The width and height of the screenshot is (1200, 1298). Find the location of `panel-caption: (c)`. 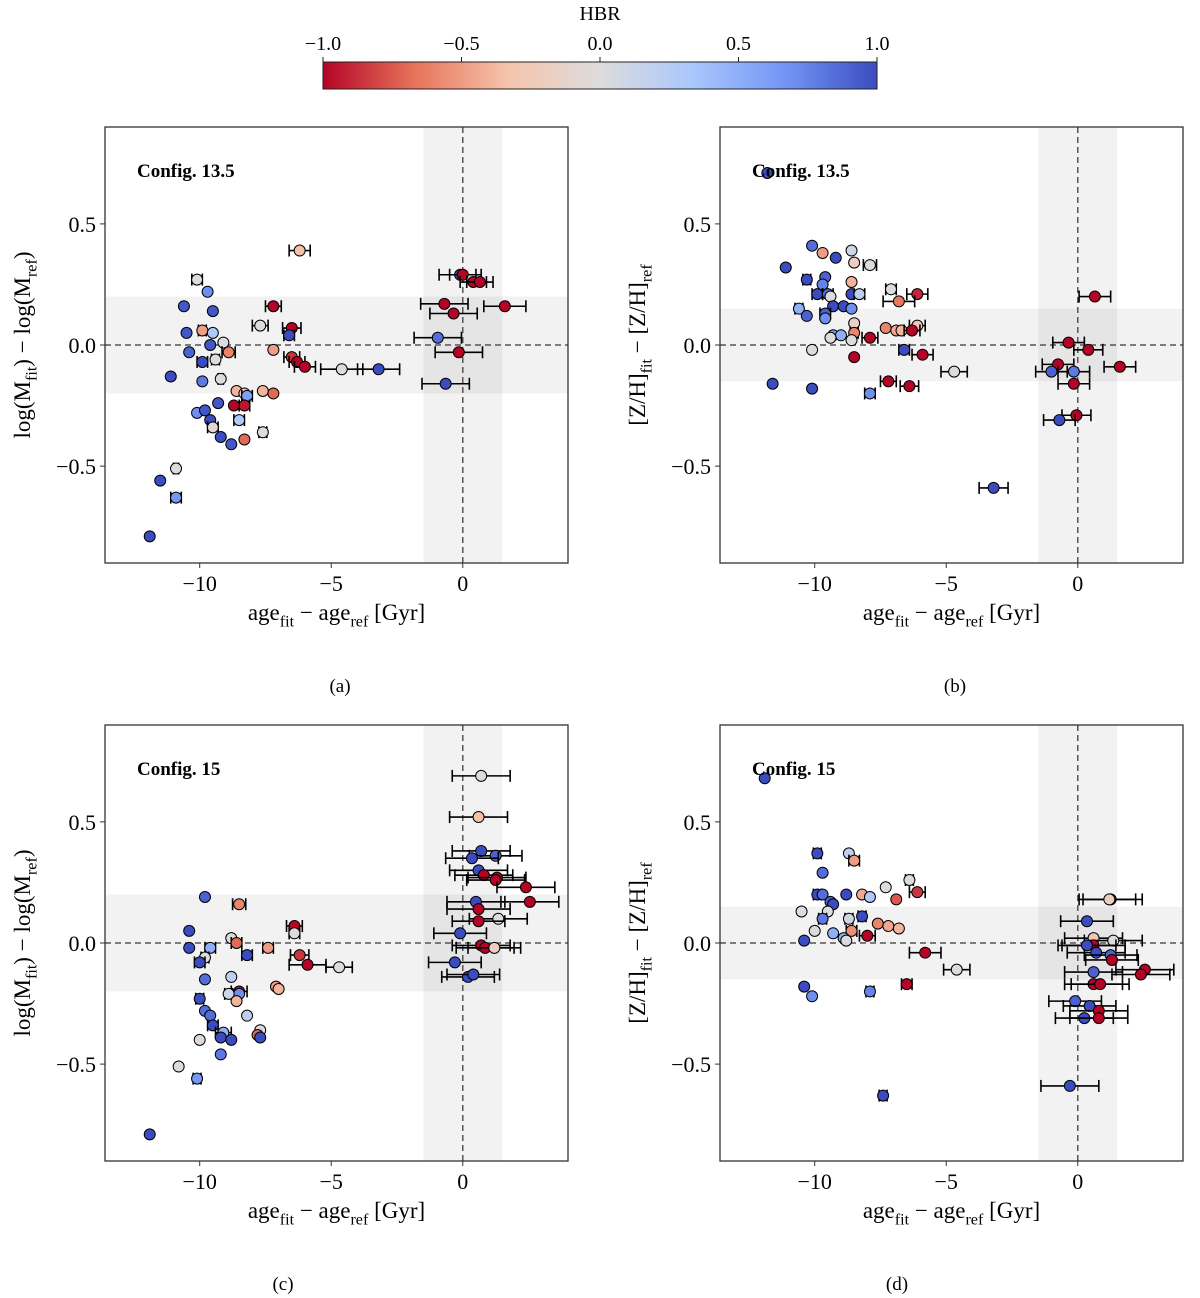

panel-caption: (c) is located at coordinates (282, 1284).